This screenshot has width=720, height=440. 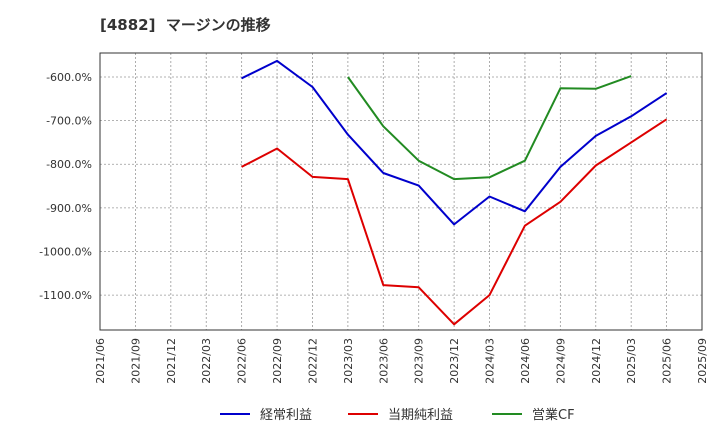 What do you see at coordinates (419, 361) in the screenshot?
I see `x-tick-label: 2023/09` at bounding box center [419, 361].